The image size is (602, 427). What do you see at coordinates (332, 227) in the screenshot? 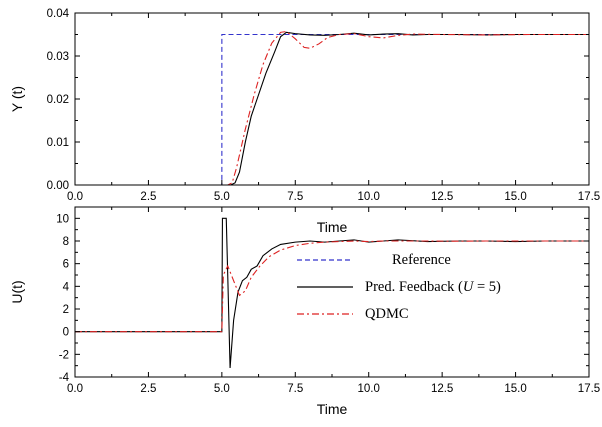
I see `top-x-axis-label: Time` at bounding box center [332, 227].